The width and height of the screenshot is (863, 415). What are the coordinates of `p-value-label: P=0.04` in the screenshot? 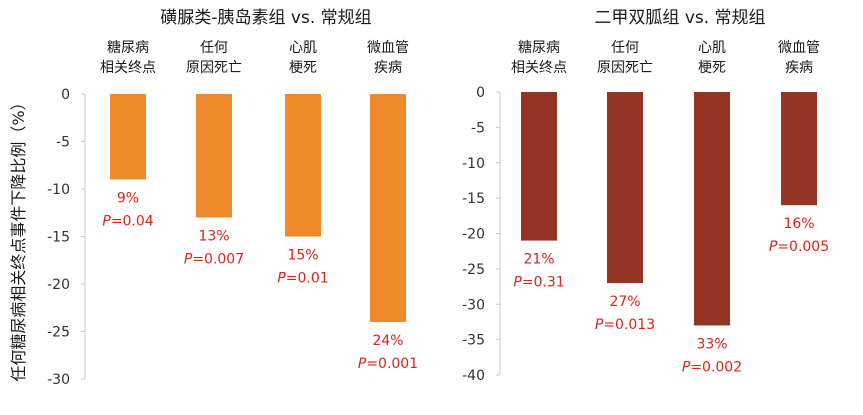 It's located at (127, 222).